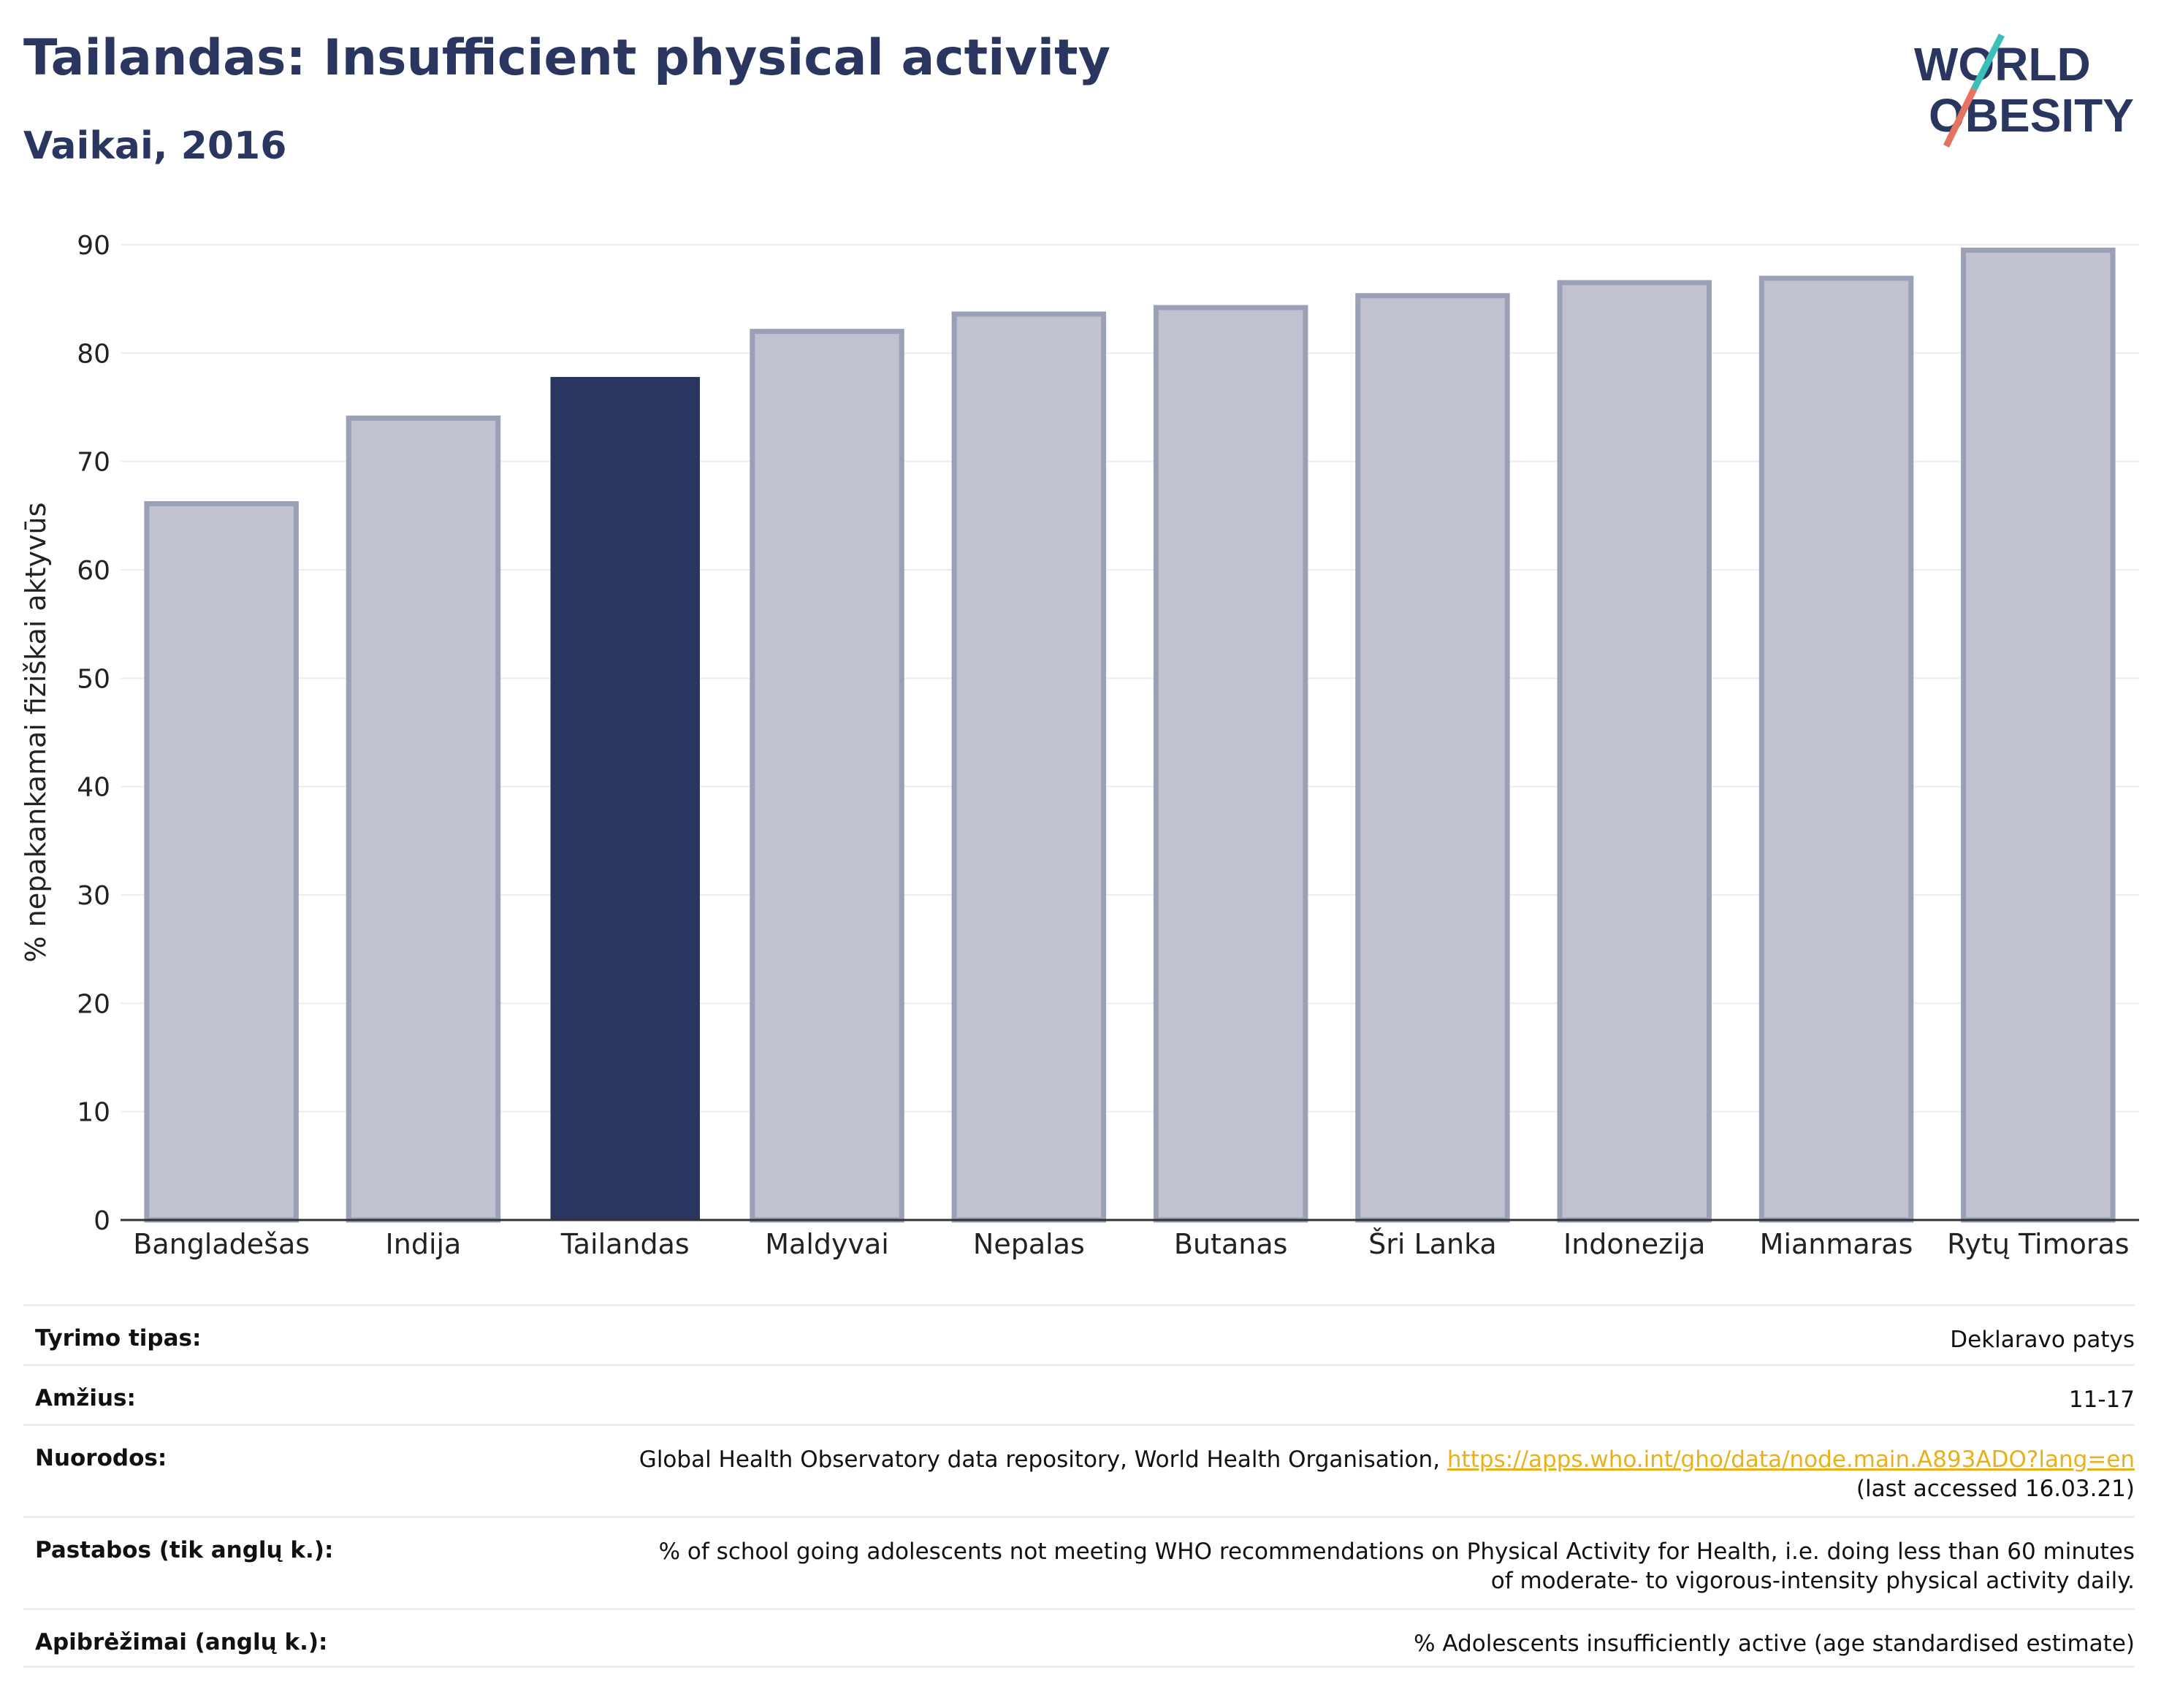 This screenshot has height=1708, width=2161. What do you see at coordinates (1432, 1244) in the screenshot?
I see `x-tick-label: Šri Lanka` at bounding box center [1432, 1244].